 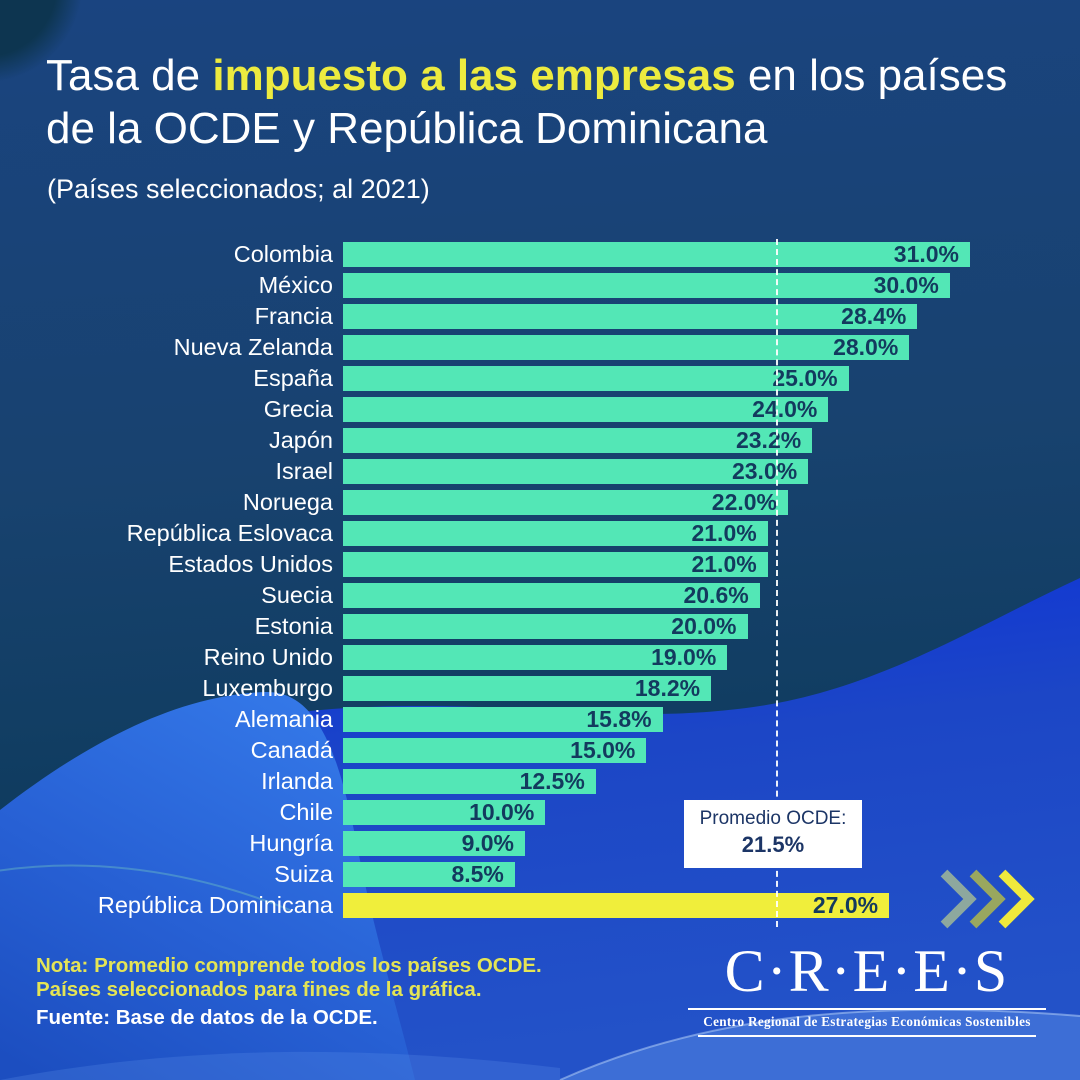 What do you see at coordinates (820, 1044) in the screenshot?
I see `wave-bottom-light` at bounding box center [820, 1044].